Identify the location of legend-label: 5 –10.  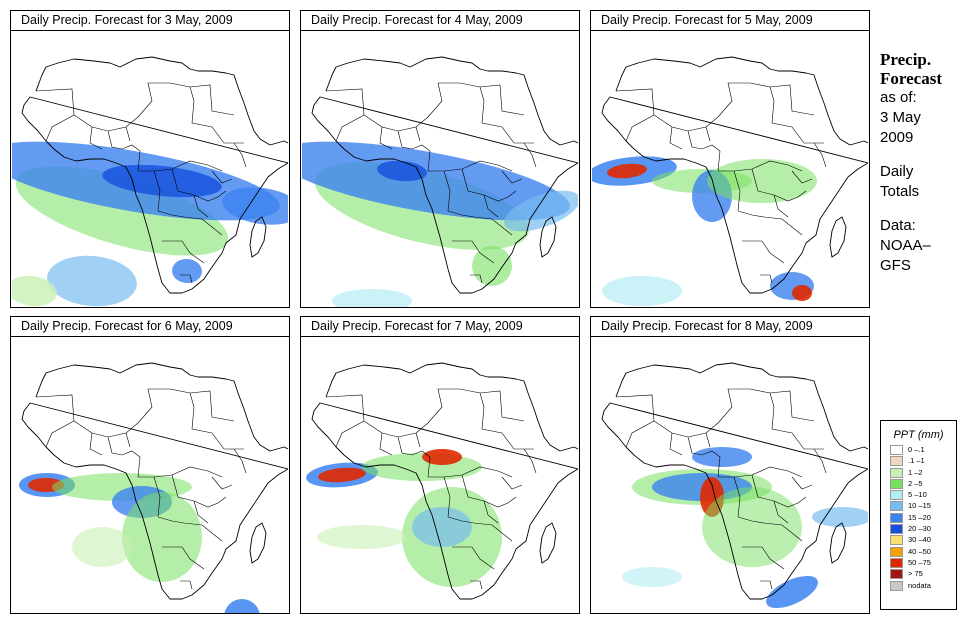
(917, 495).